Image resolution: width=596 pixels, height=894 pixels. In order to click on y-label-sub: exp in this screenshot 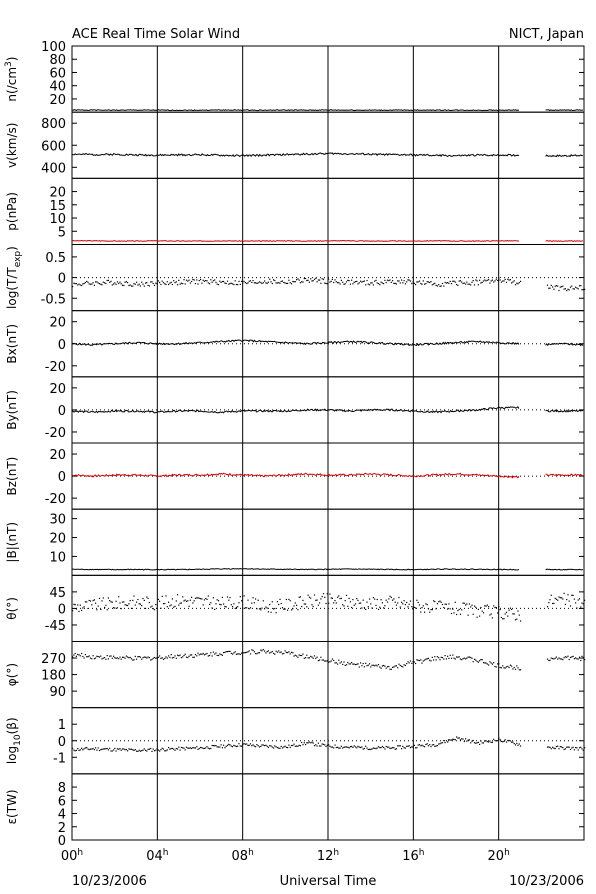, I will do `click(18, 259)`.